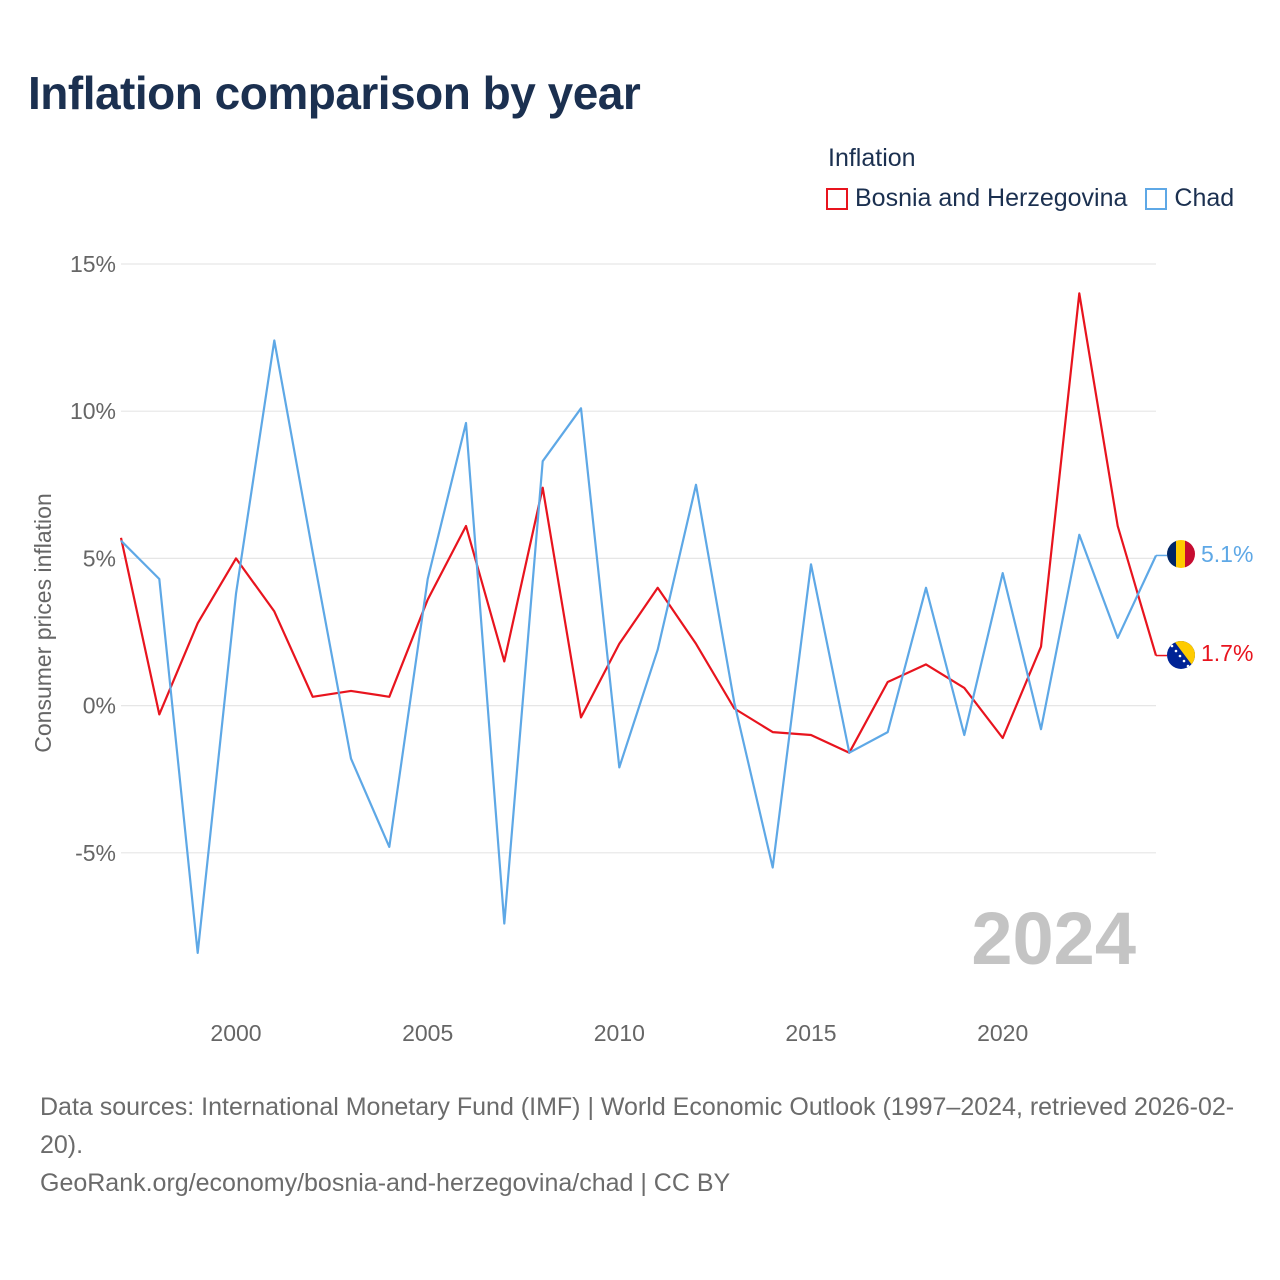 Image resolution: width=1280 pixels, height=1280 pixels. I want to click on y-tick-label: 10%, so click(93, 411).